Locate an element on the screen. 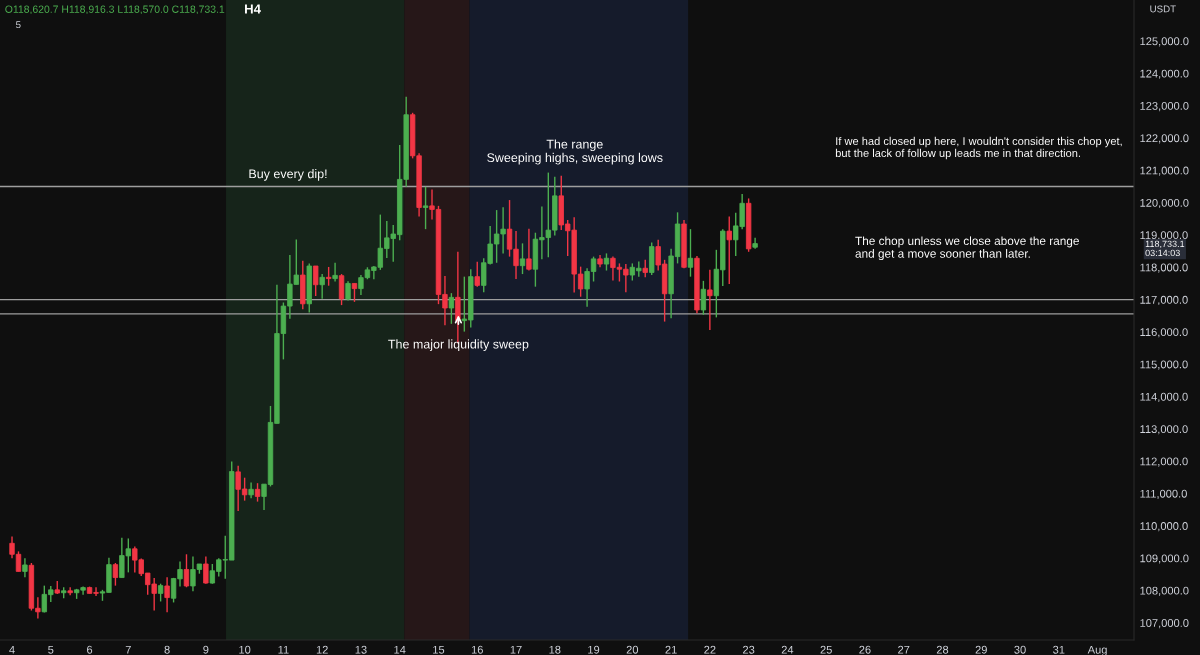 This screenshot has width=1200, height=655. x-tick-label: 14 is located at coordinates (400, 649).